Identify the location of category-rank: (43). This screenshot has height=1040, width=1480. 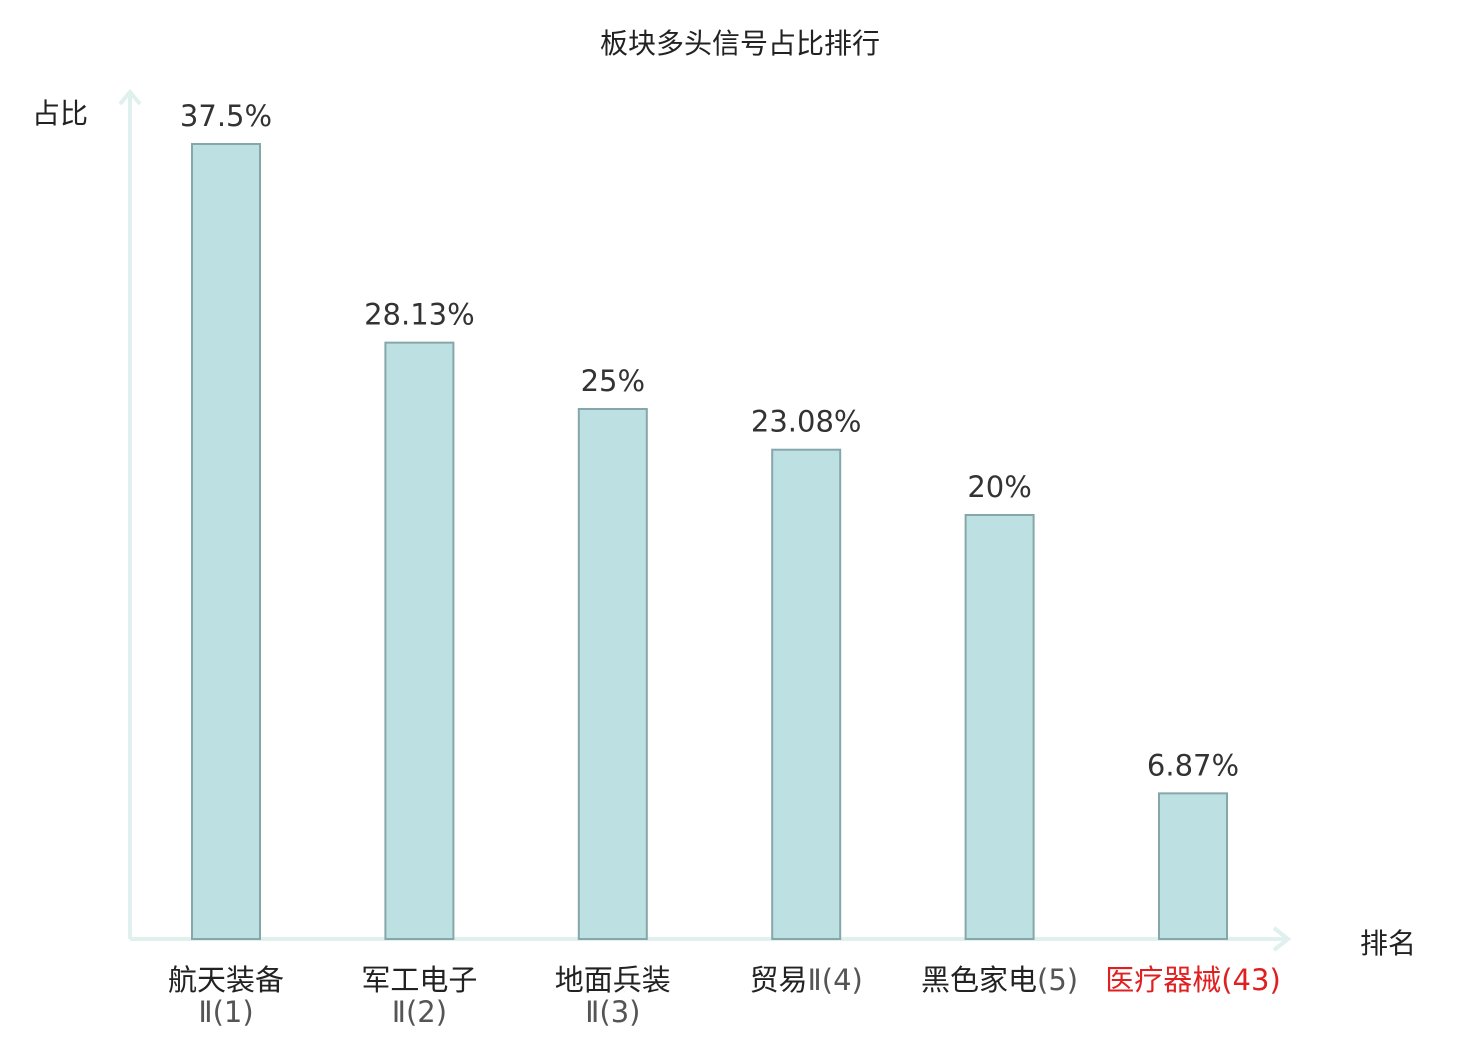
(1251, 980).